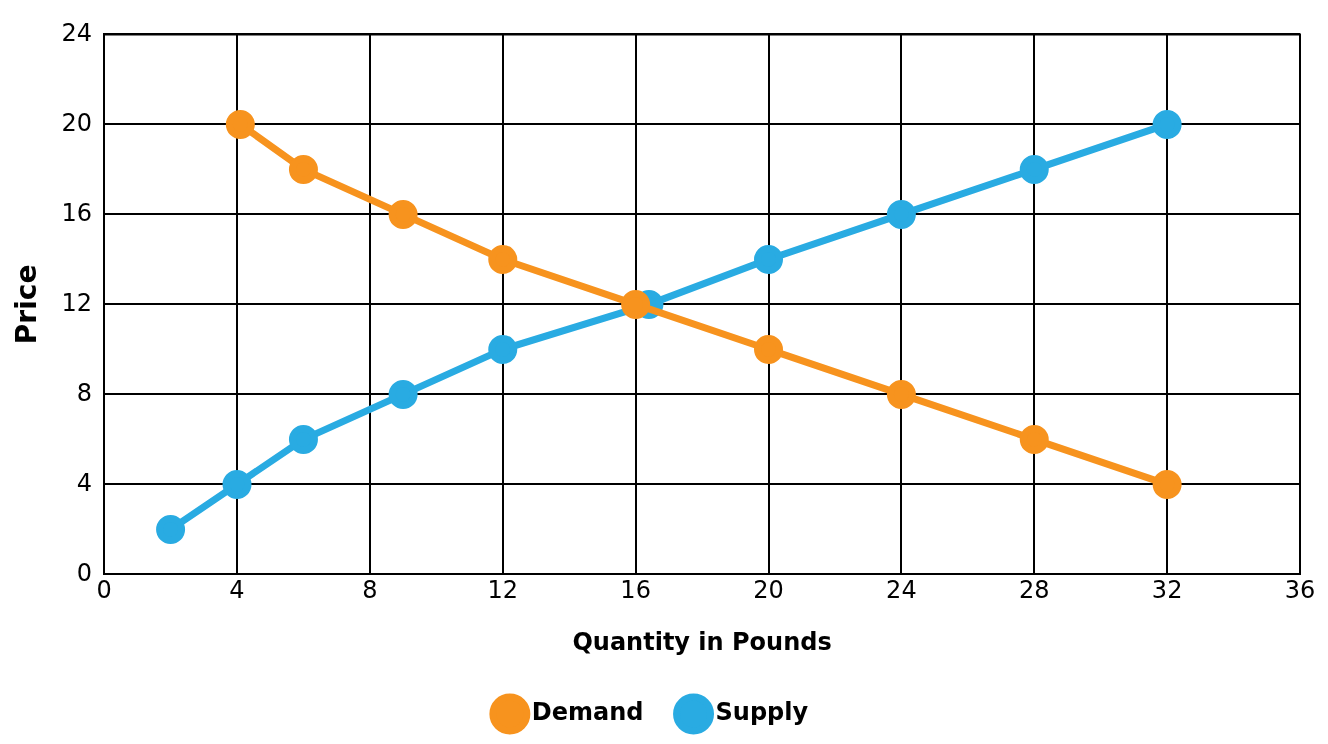 This screenshot has width=1328, height=744. What do you see at coordinates (702, 641) in the screenshot?
I see `x-axis-title: Quantity in Pounds` at bounding box center [702, 641].